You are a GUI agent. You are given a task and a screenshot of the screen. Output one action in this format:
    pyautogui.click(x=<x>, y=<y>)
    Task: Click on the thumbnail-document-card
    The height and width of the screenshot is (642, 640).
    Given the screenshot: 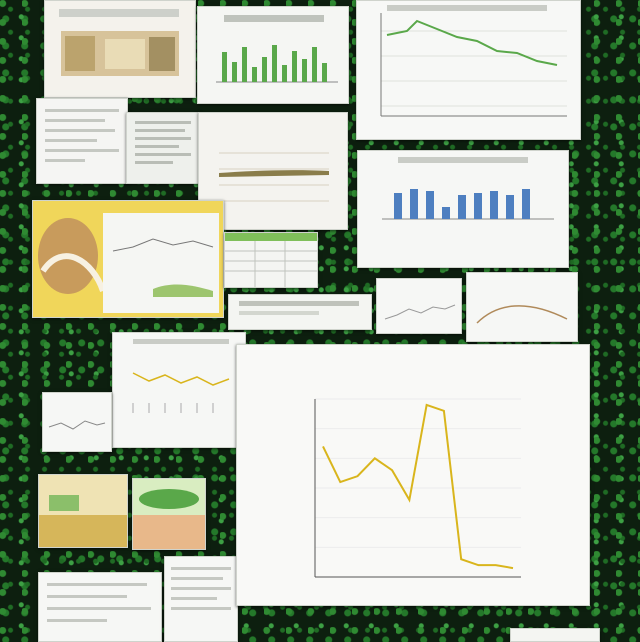 What is the action you would take?
    pyautogui.click(x=82, y=141)
    